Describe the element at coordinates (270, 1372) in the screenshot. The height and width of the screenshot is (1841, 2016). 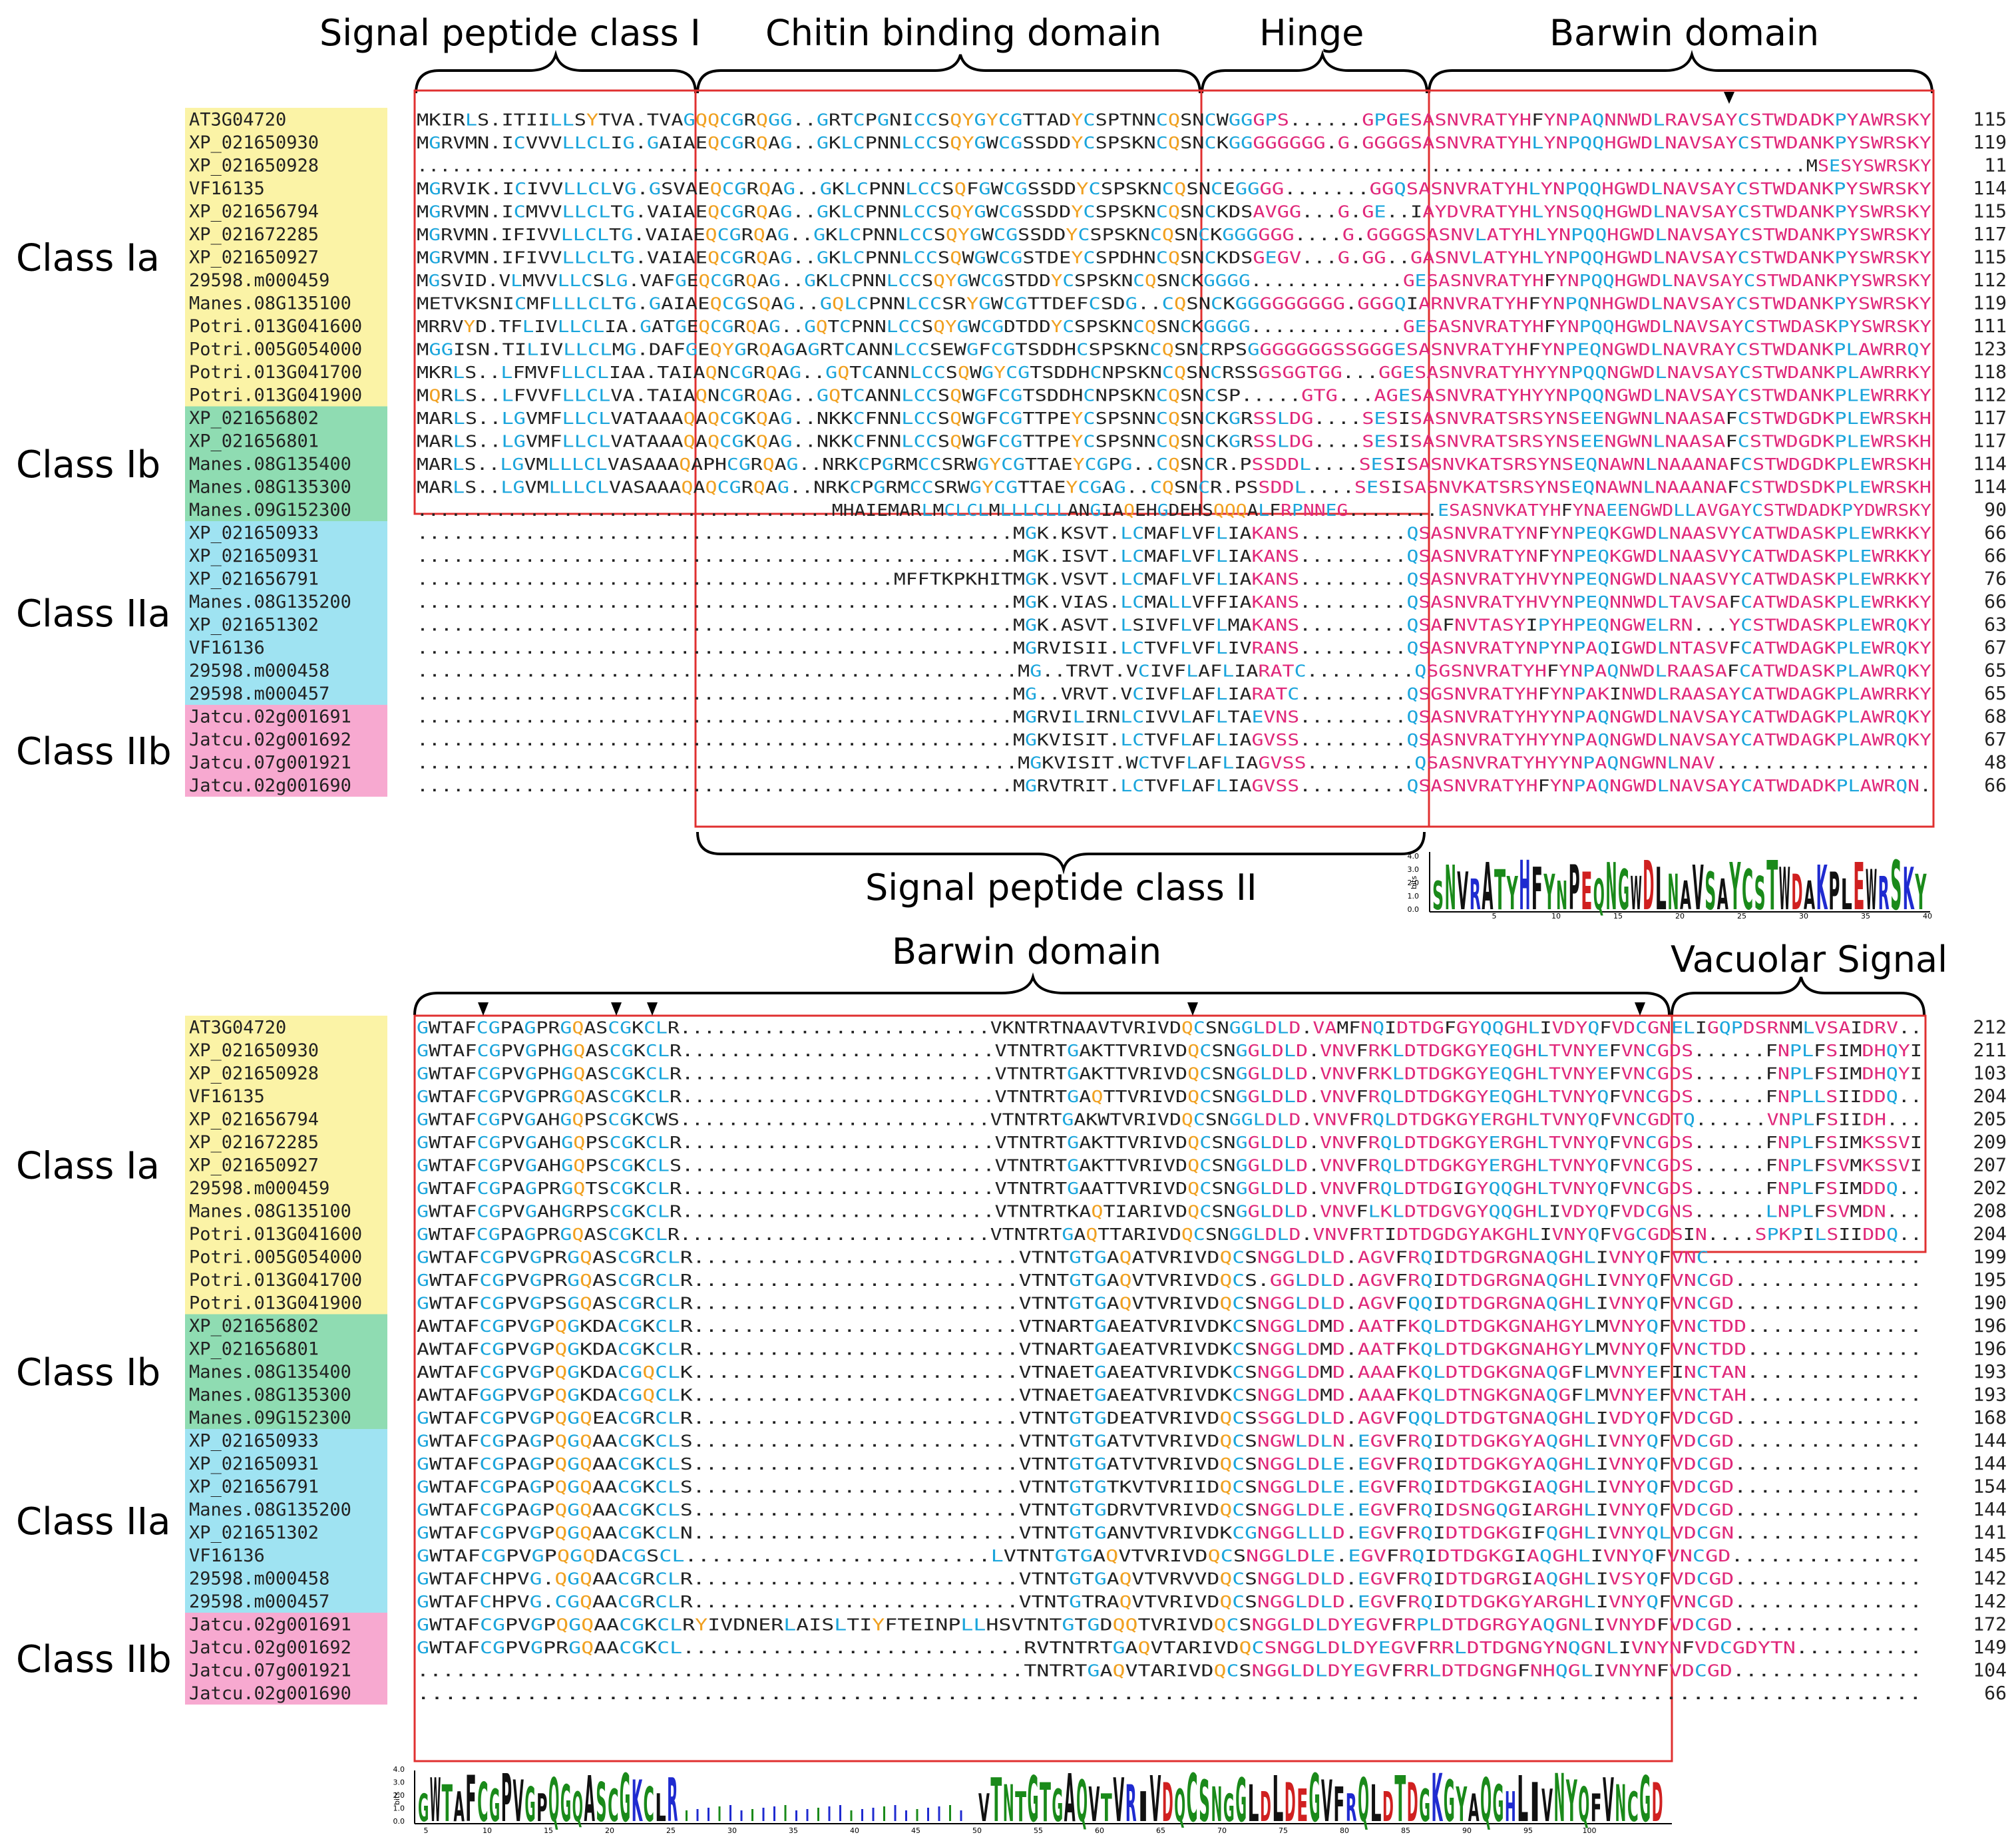
I see `sequence-id: Manes.08G135400` at that location.